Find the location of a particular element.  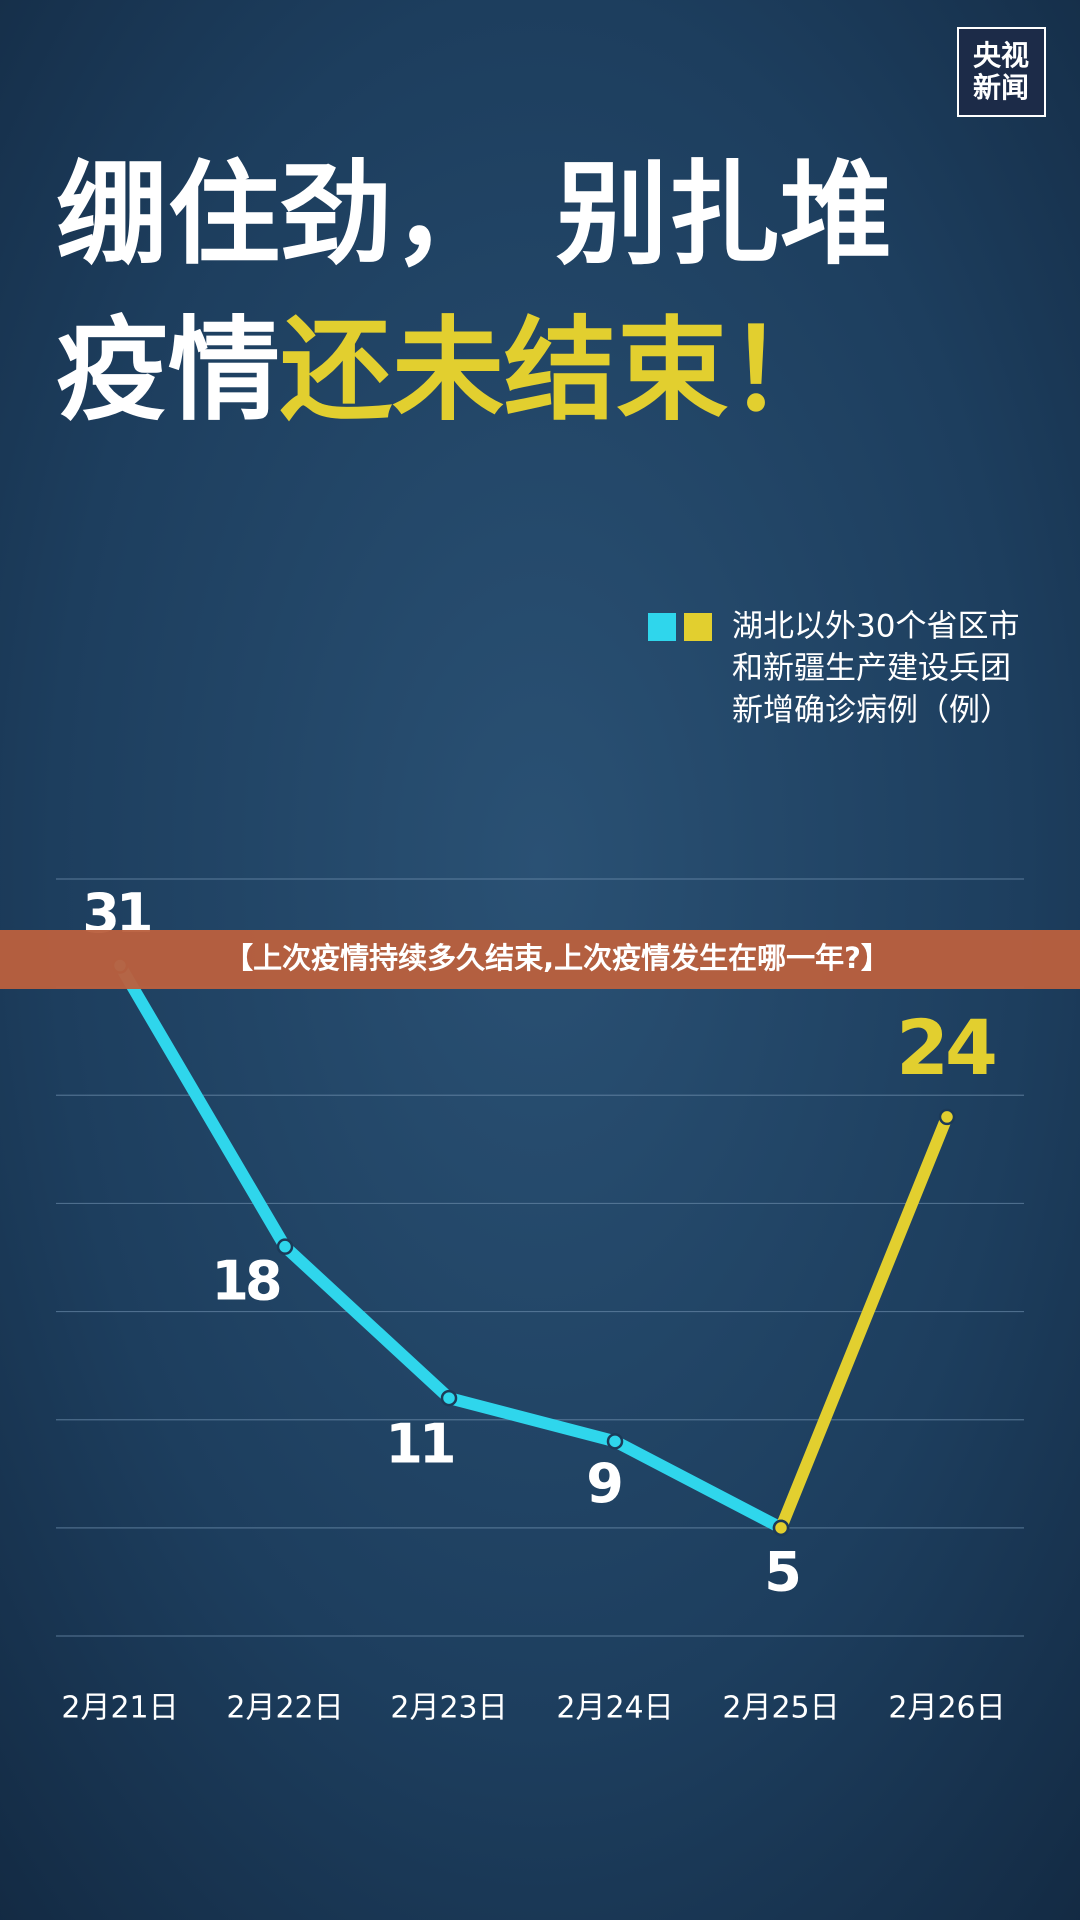

data-label: 9 is located at coordinates (603, 1483).